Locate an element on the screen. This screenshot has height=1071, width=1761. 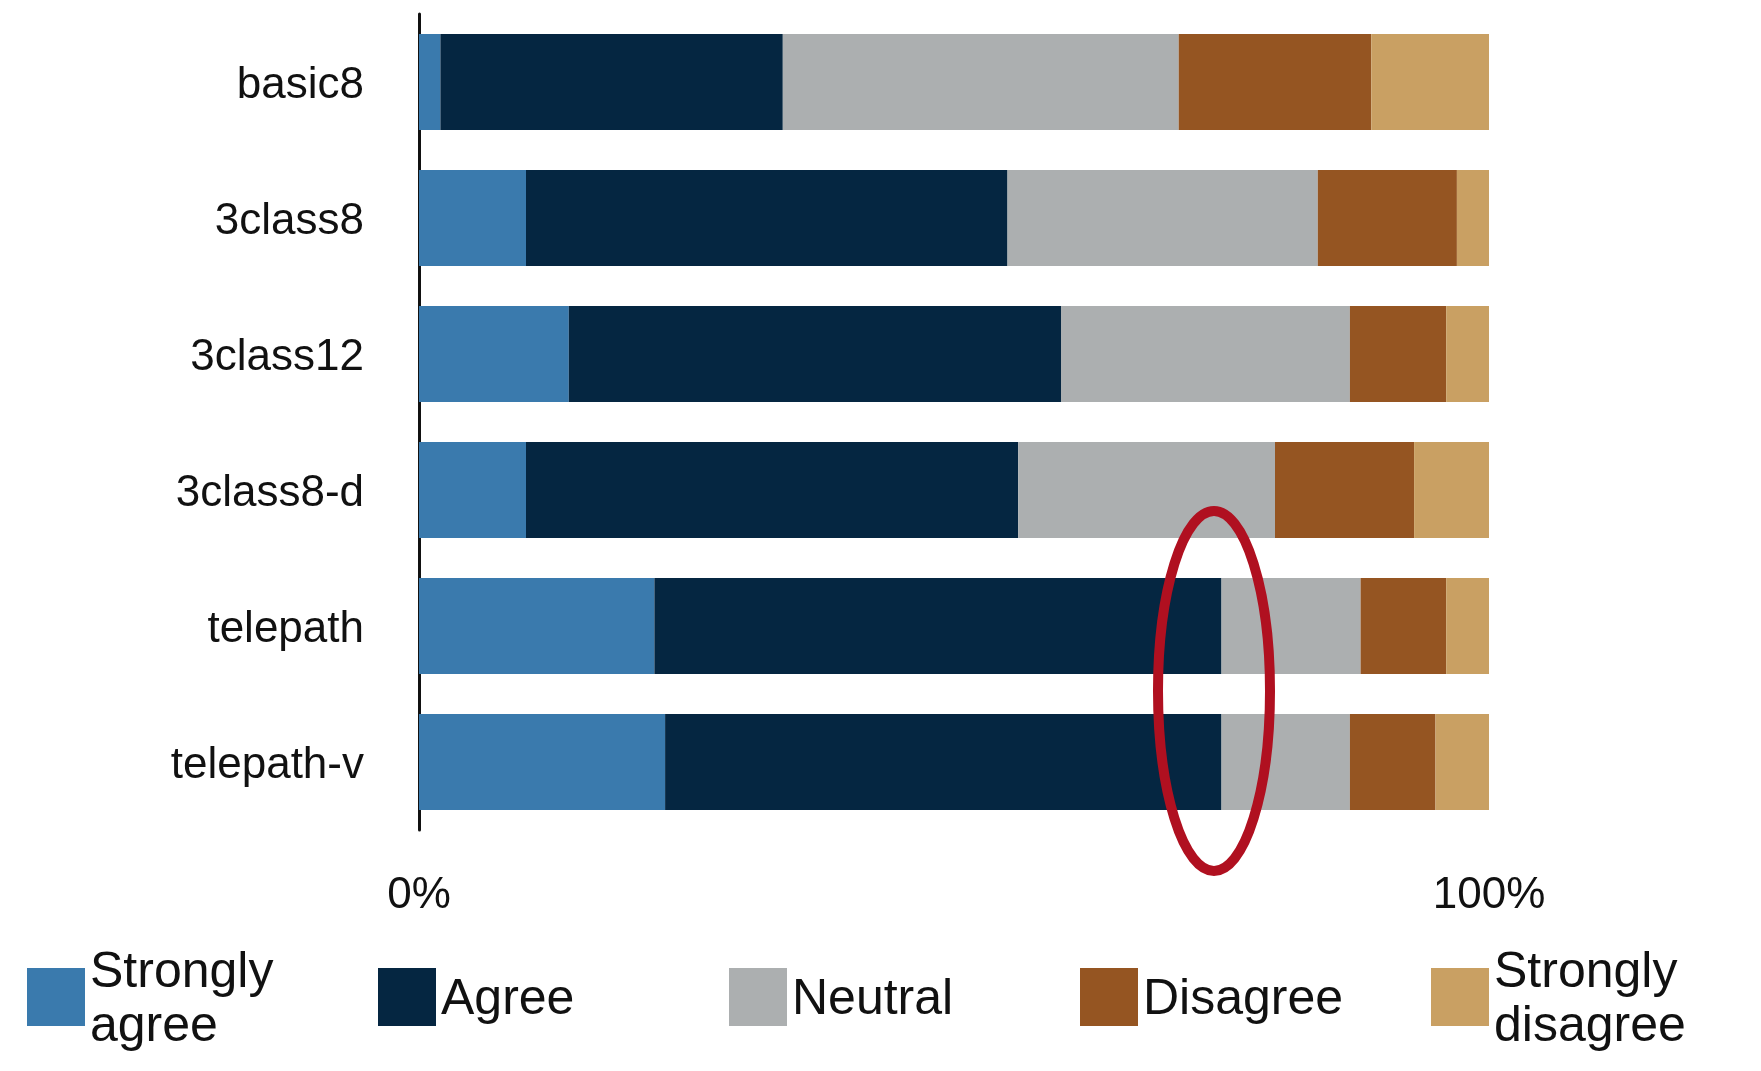
x-tick-label: 0% is located at coordinates (419, 892).